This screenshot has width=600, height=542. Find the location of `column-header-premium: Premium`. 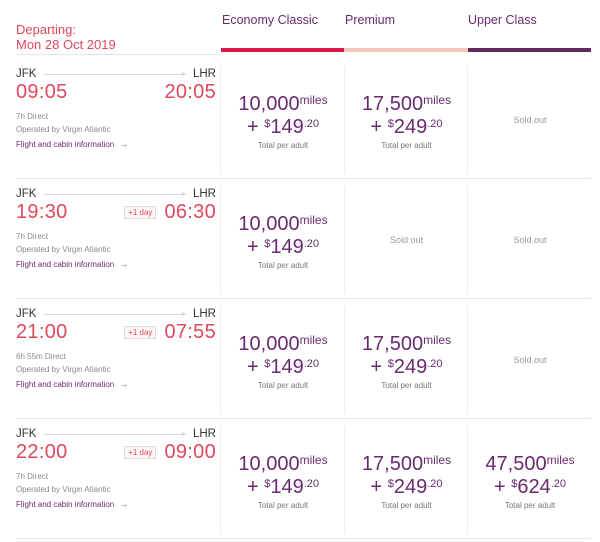

column-header-premium: Premium is located at coordinates (370, 20).